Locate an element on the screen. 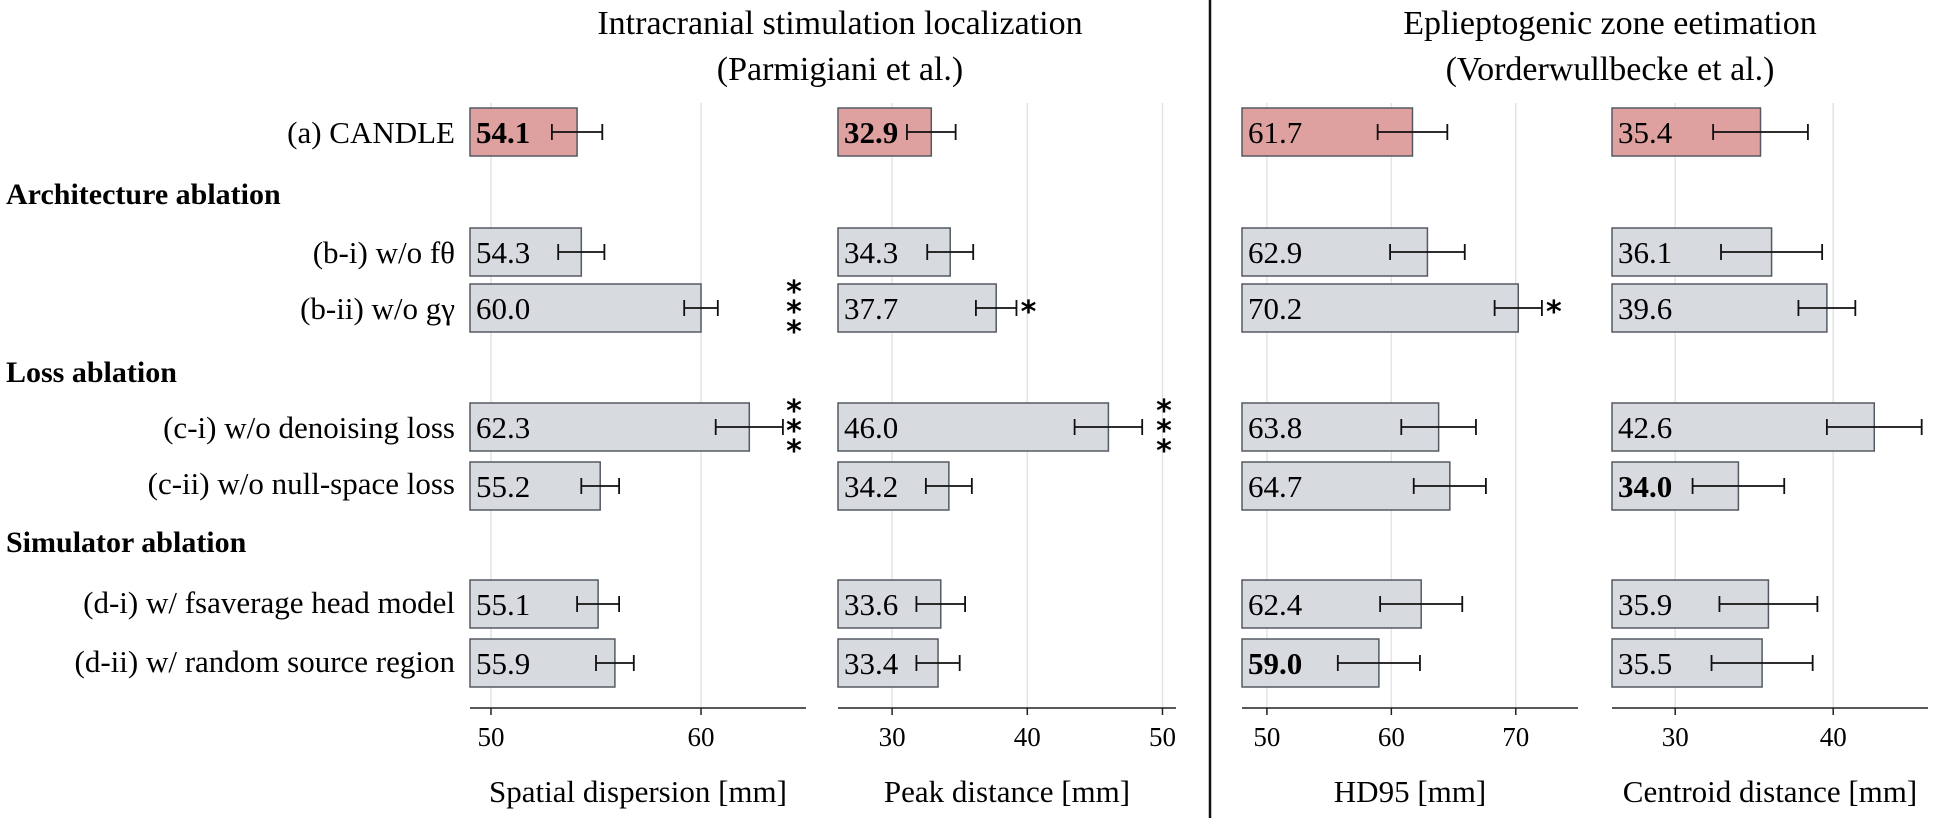 This screenshot has width=1934, height=818. data-label: 36.1 is located at coordinates (1645, 252).